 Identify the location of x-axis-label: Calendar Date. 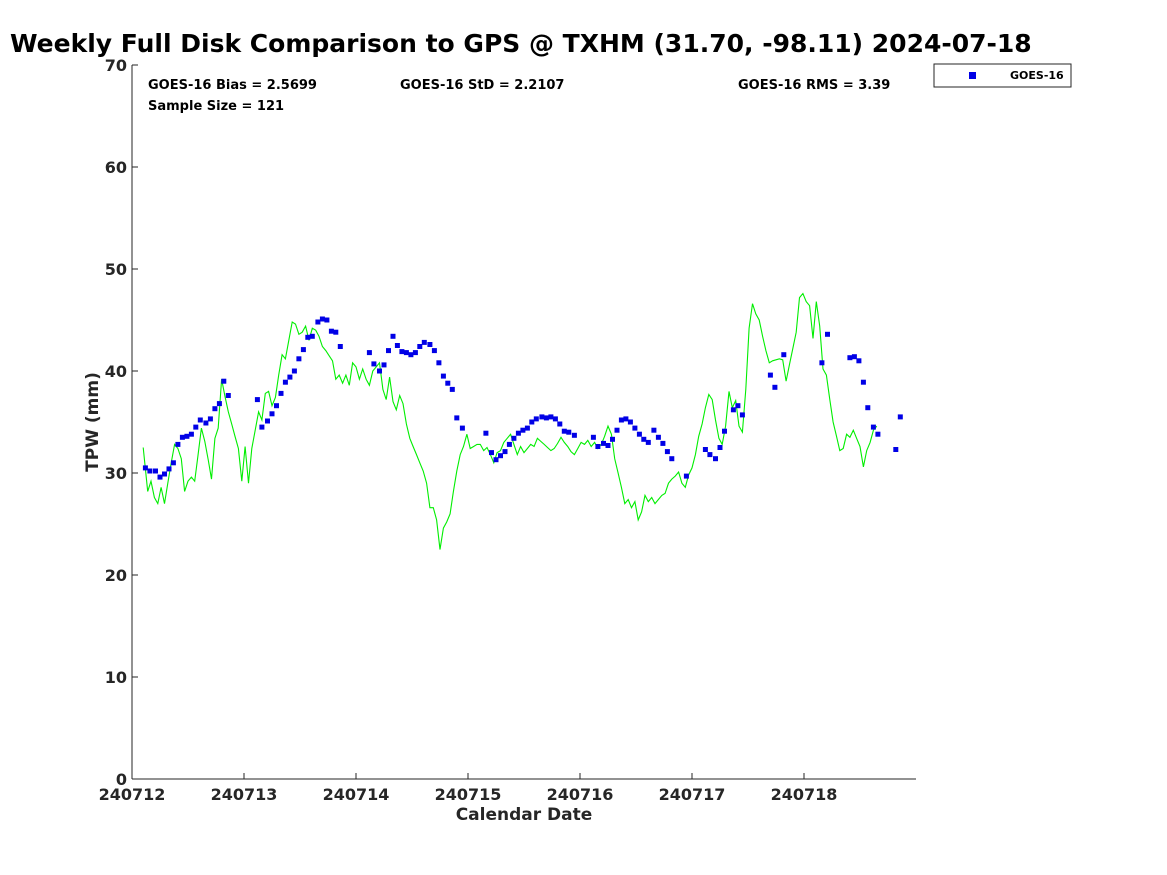
(524, 815).